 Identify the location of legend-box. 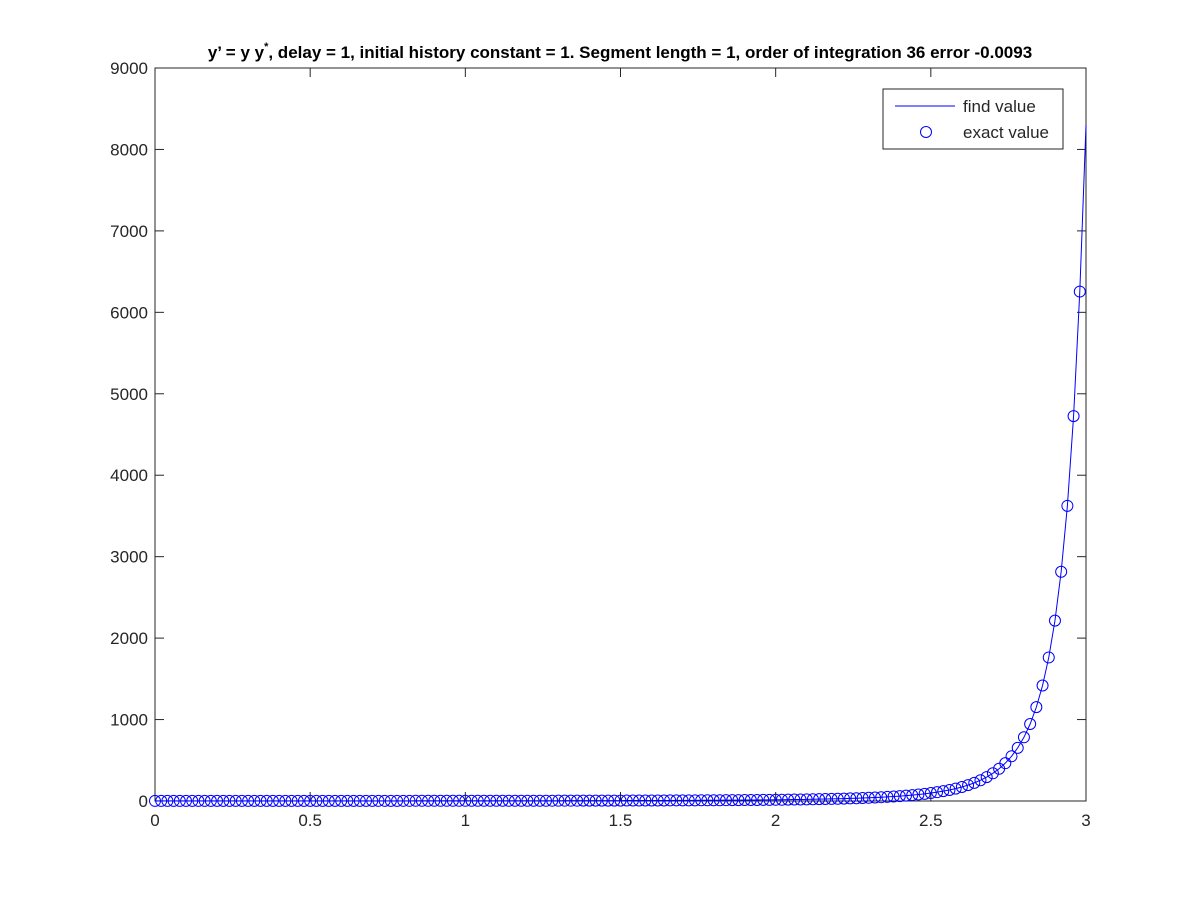
(973, 119).